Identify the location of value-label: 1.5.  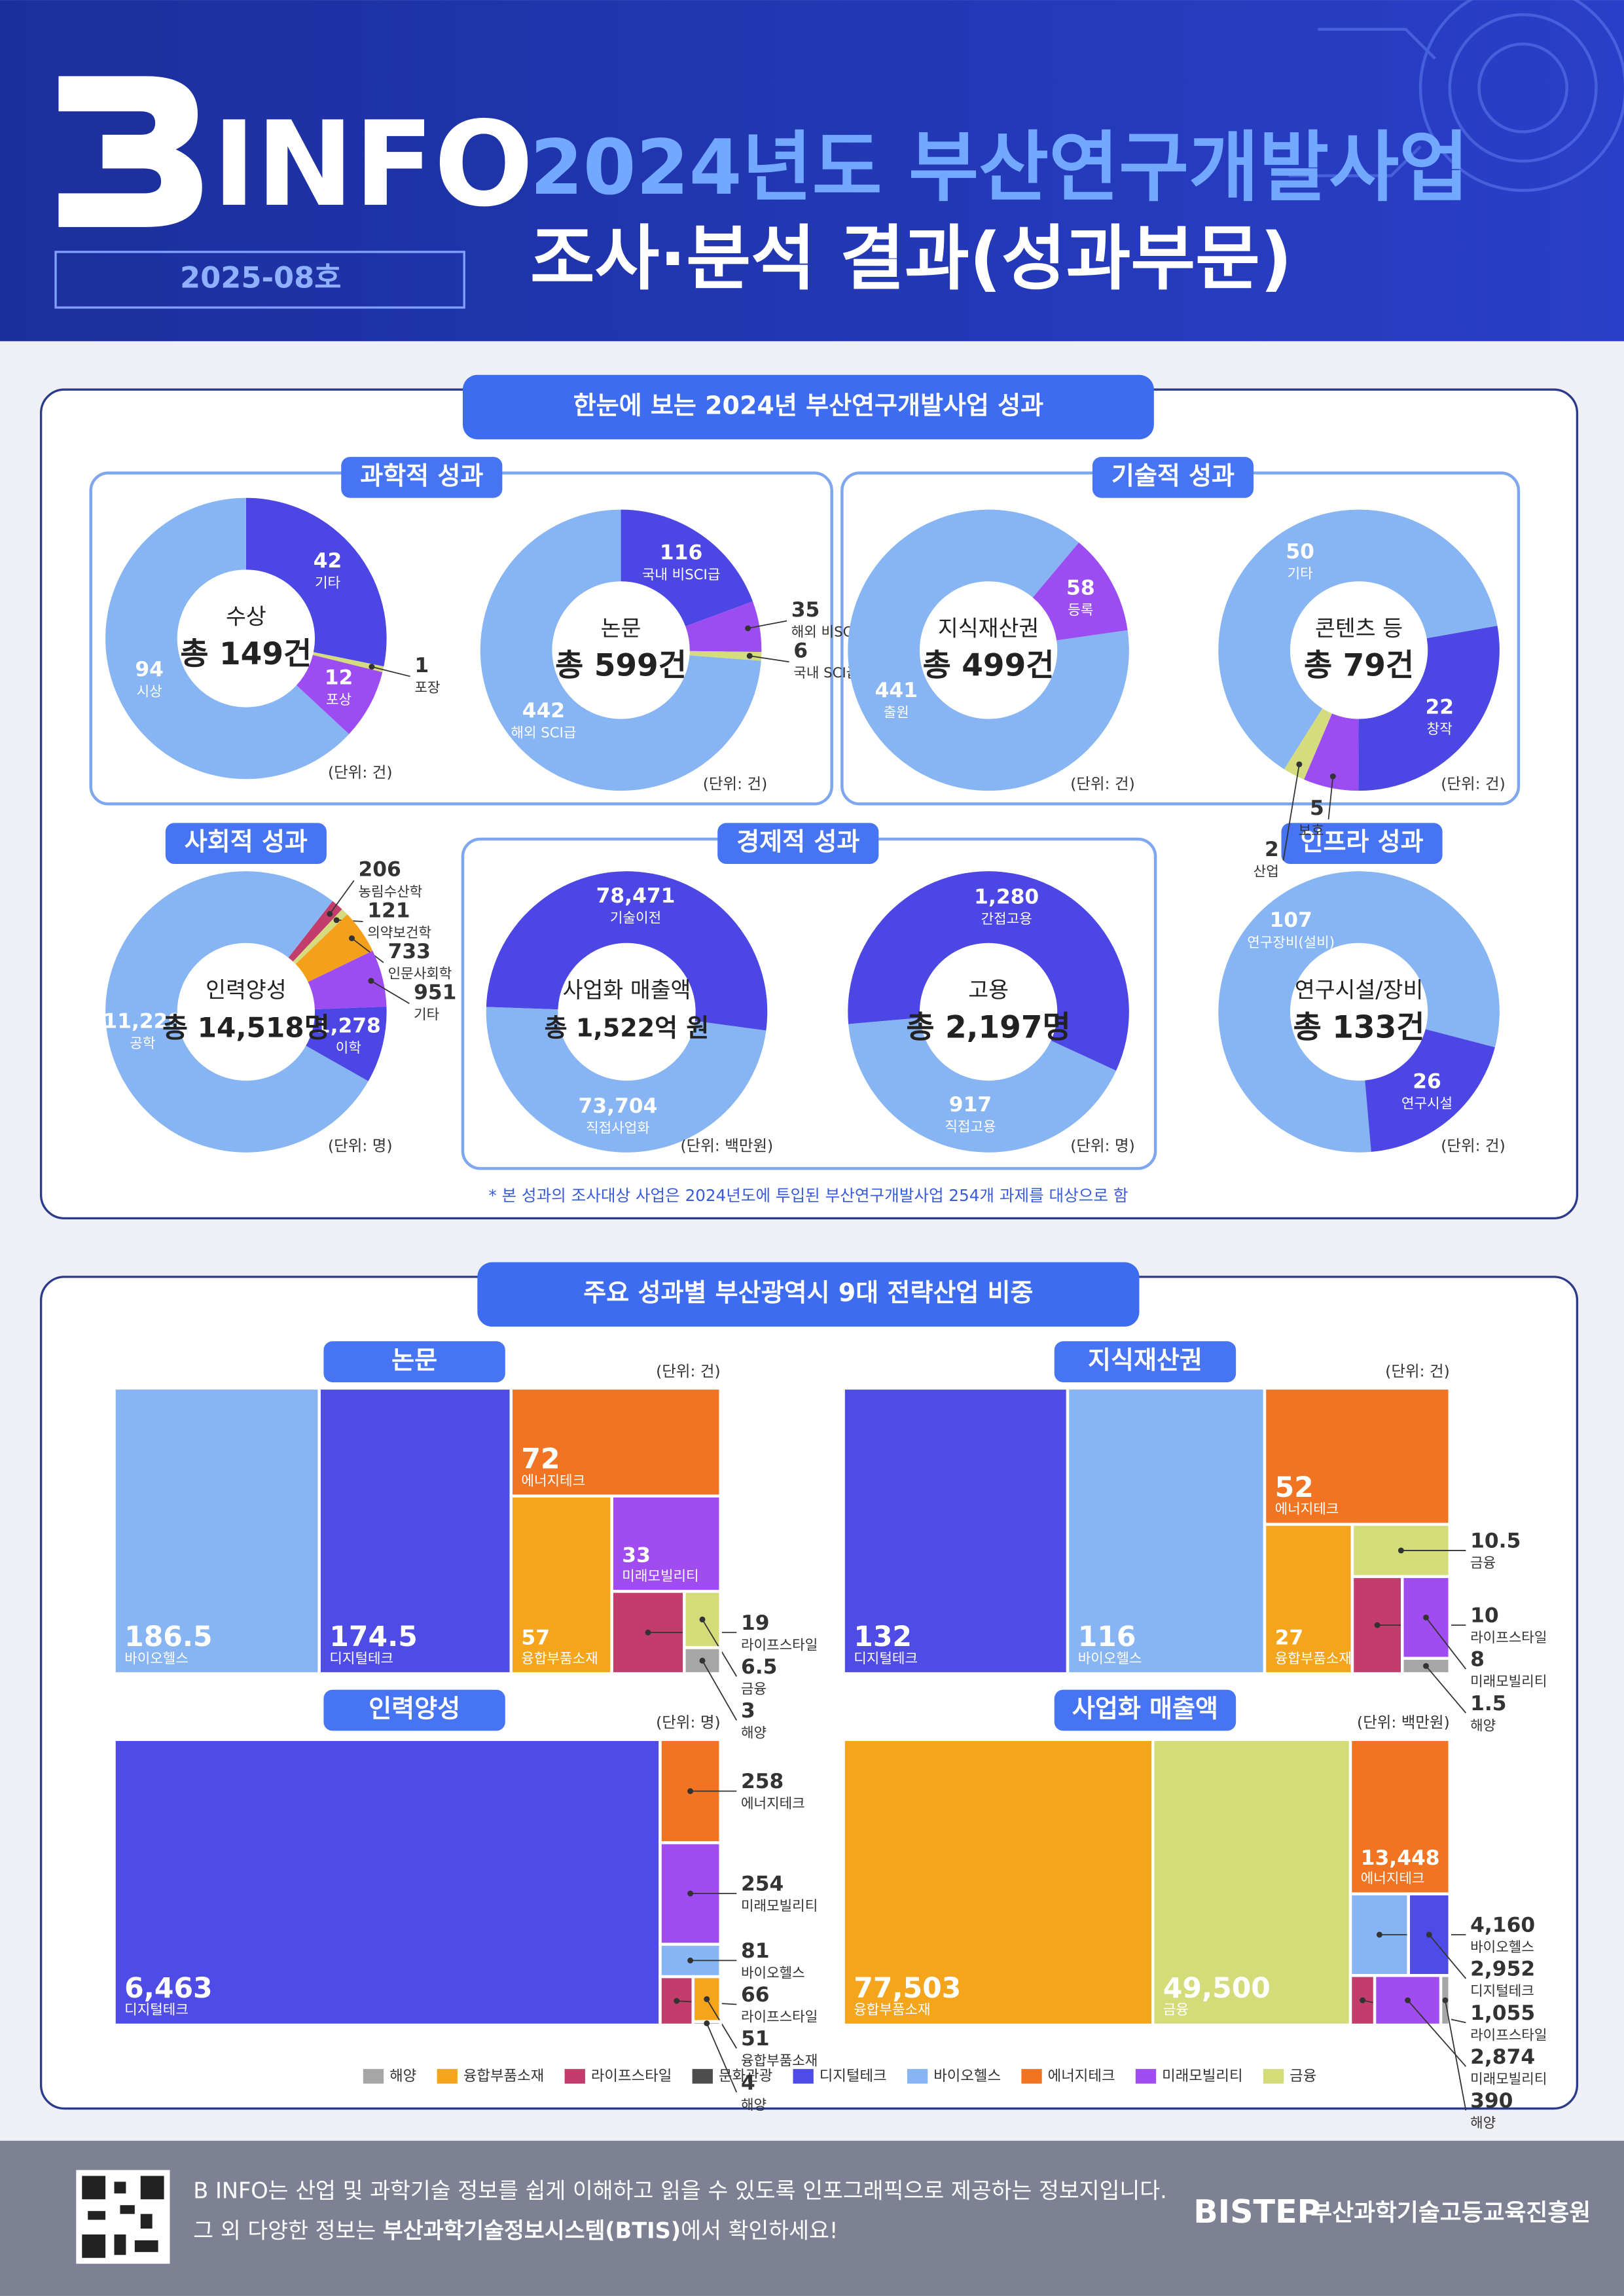
(1488, 1703).